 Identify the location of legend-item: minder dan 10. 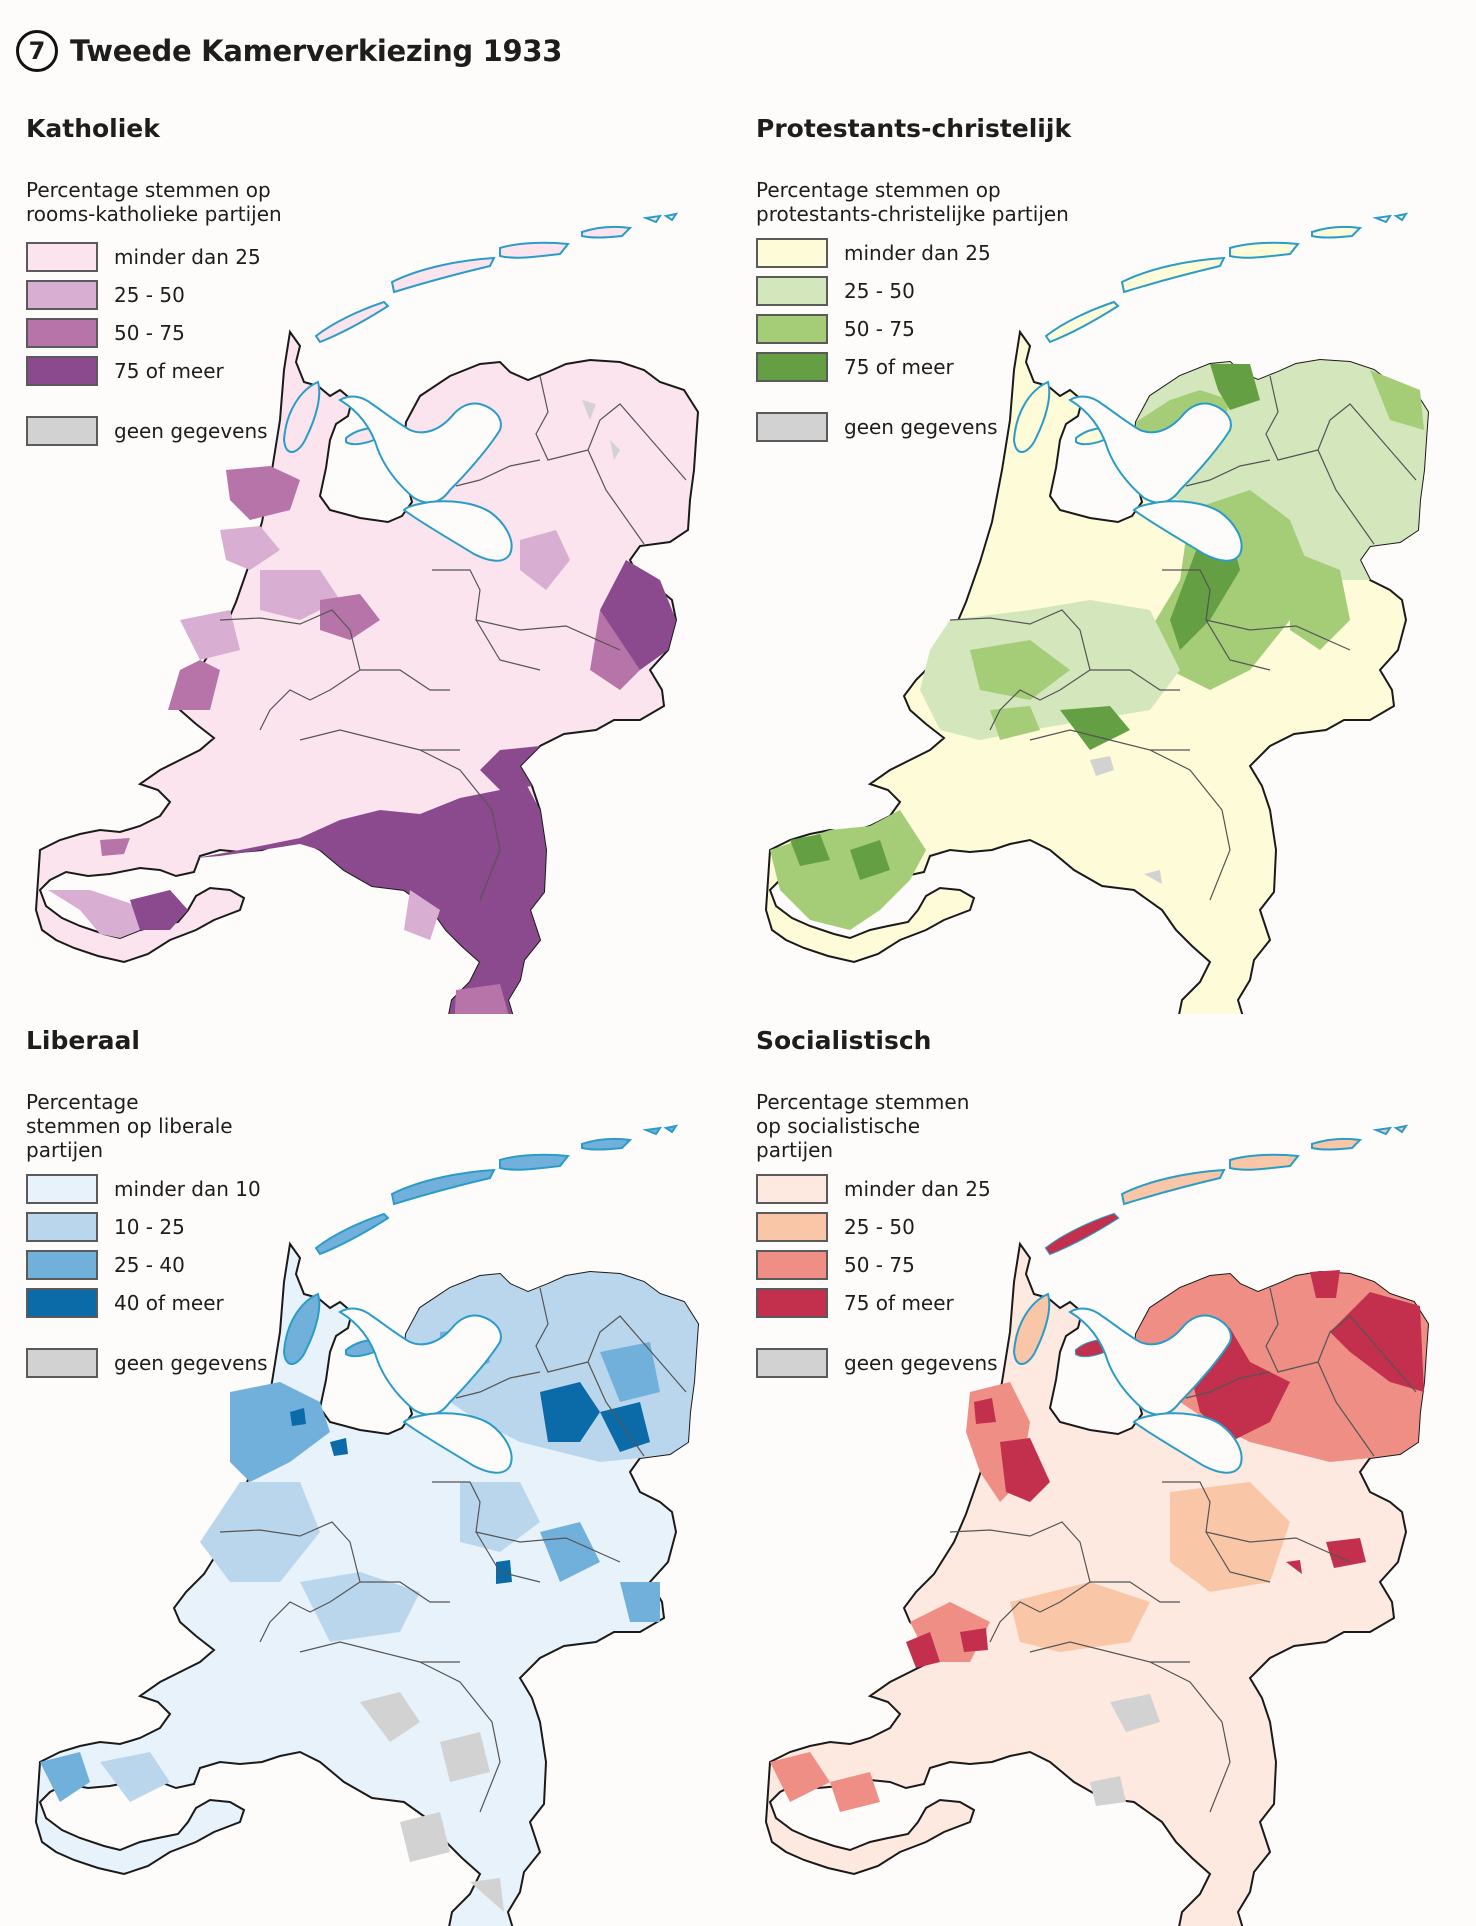
(147, 1189).